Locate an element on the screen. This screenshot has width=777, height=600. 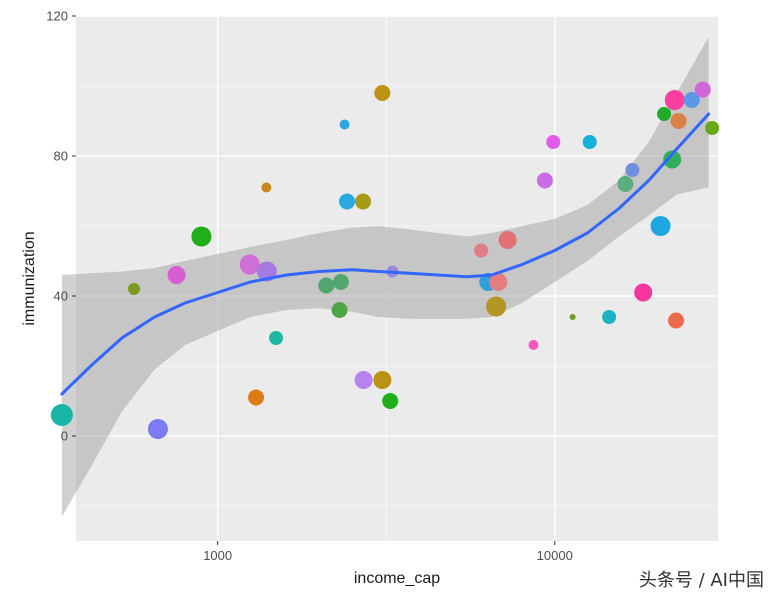
x-axis-title: income_cap is located at coordinates (397, 578).